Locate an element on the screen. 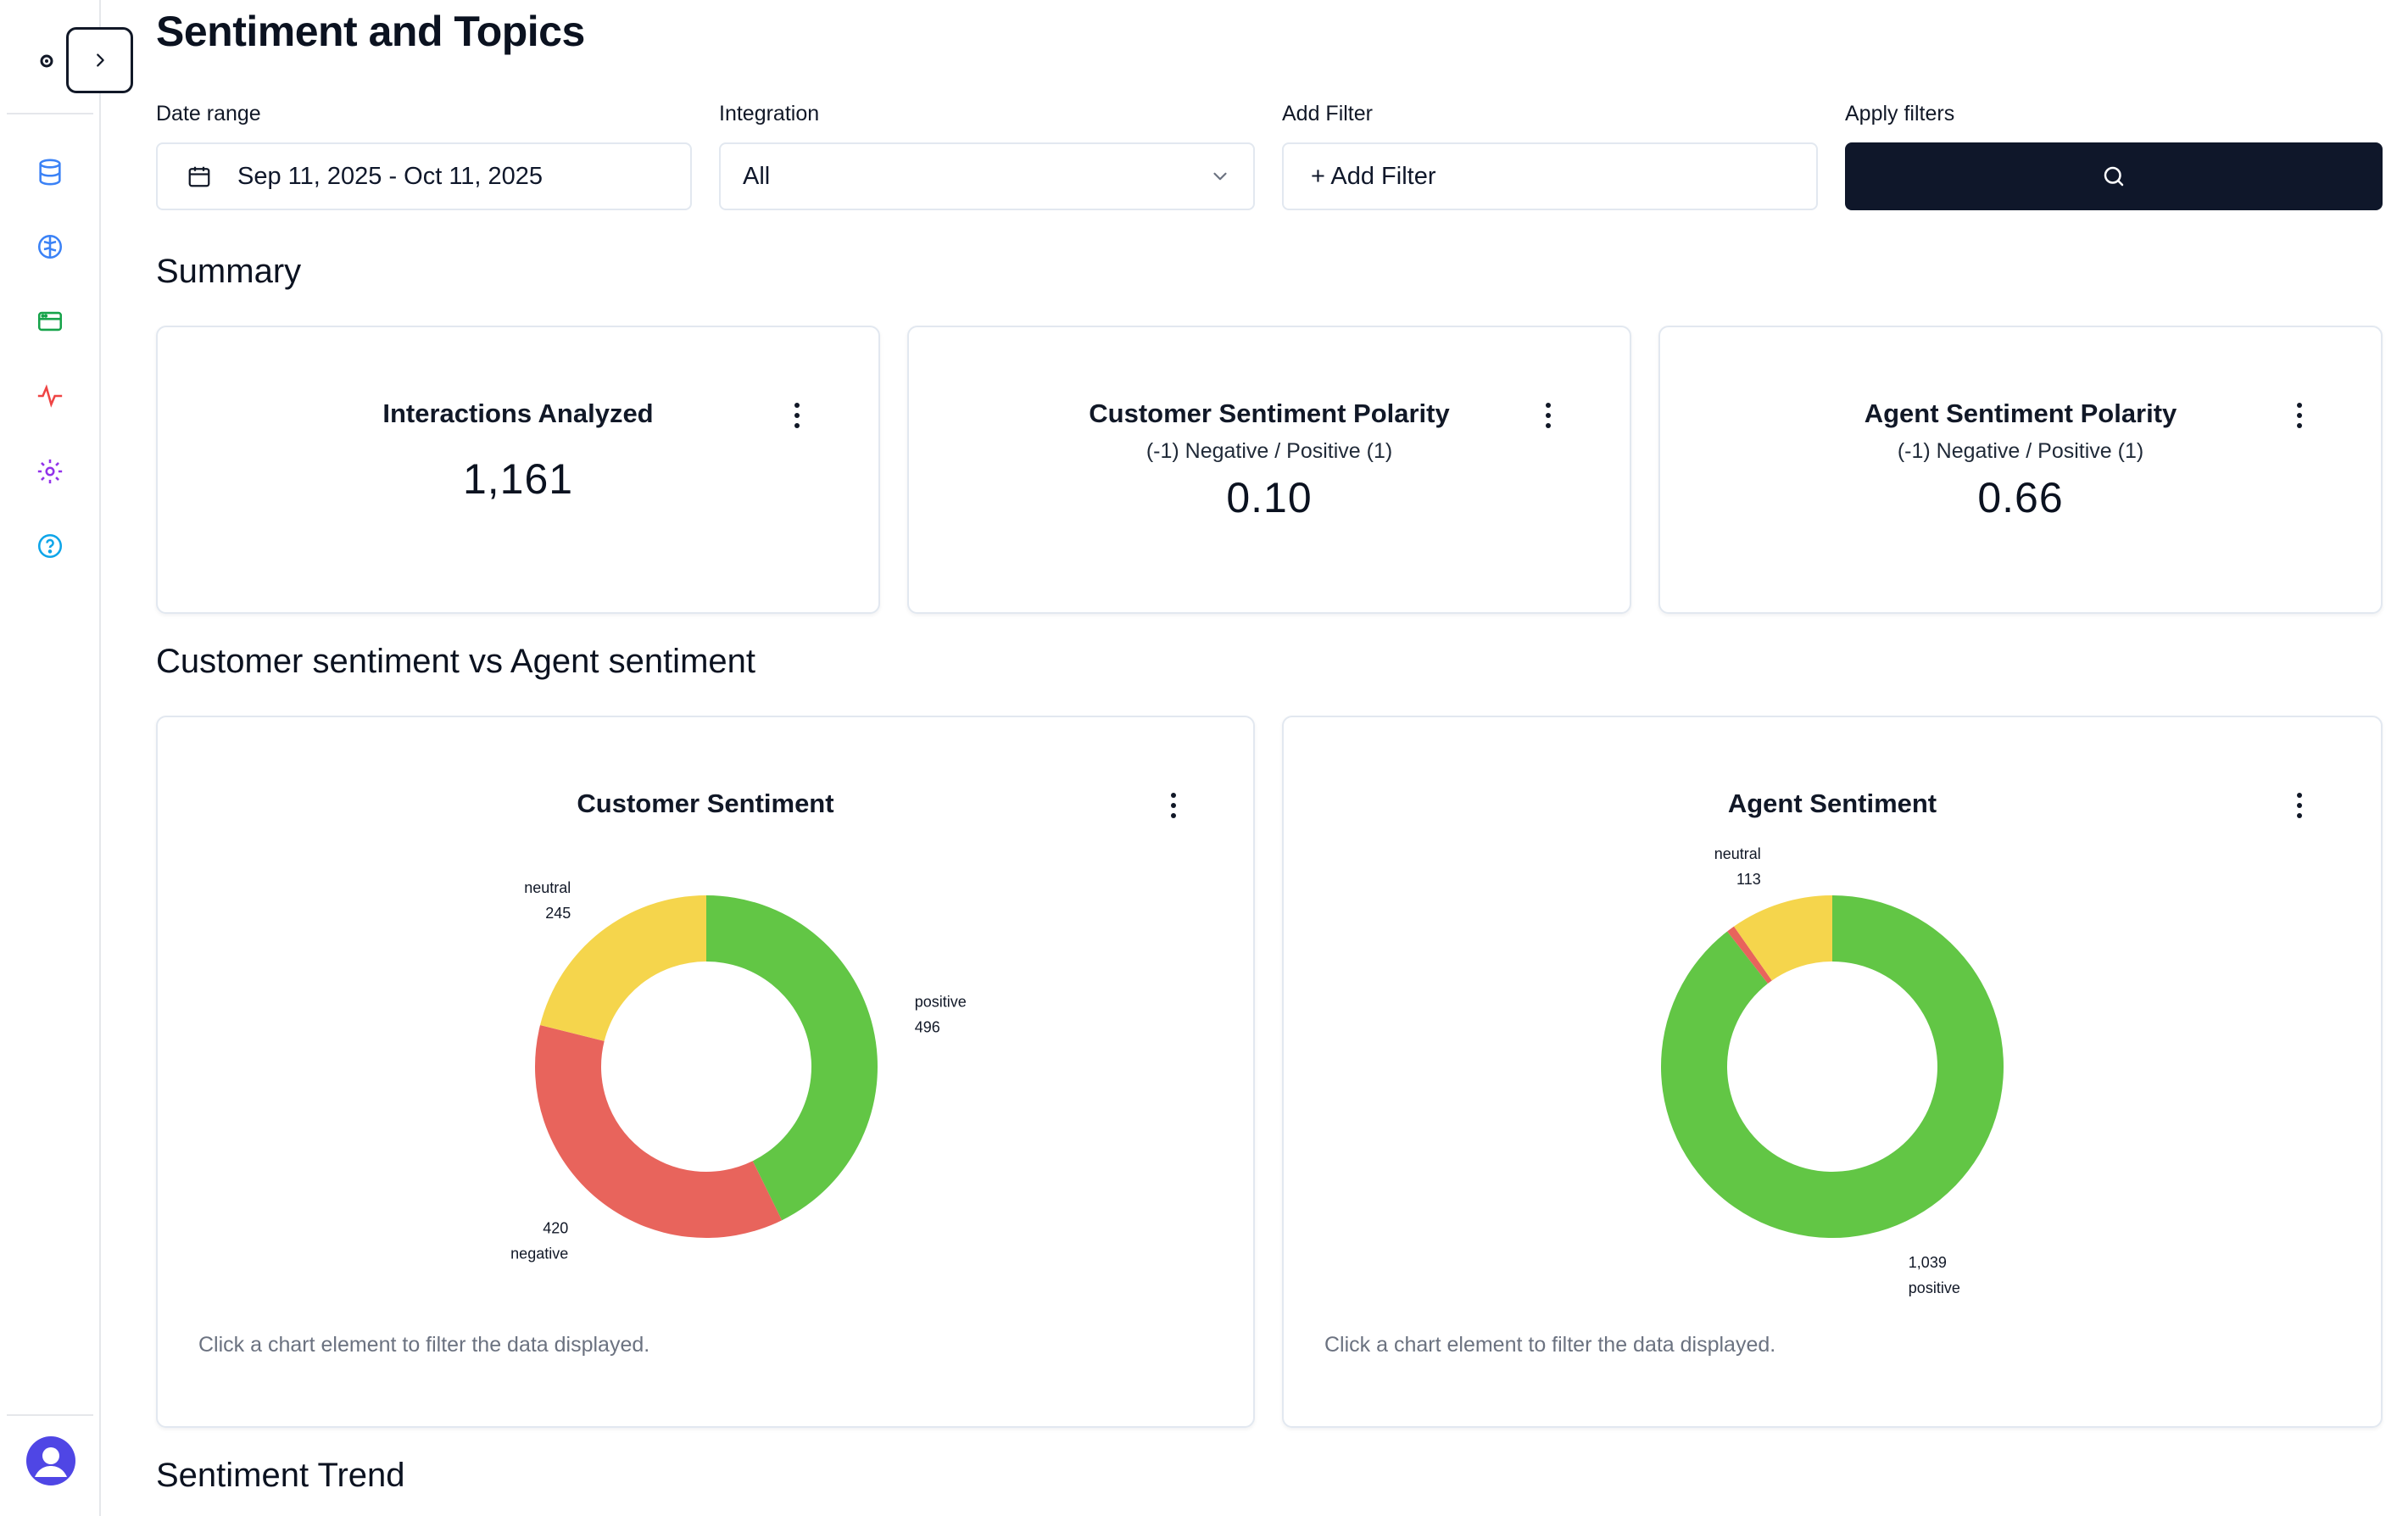 This screenshot has height=1516, width=2408. chevron-right-icon is located at coordinates (100, 60).